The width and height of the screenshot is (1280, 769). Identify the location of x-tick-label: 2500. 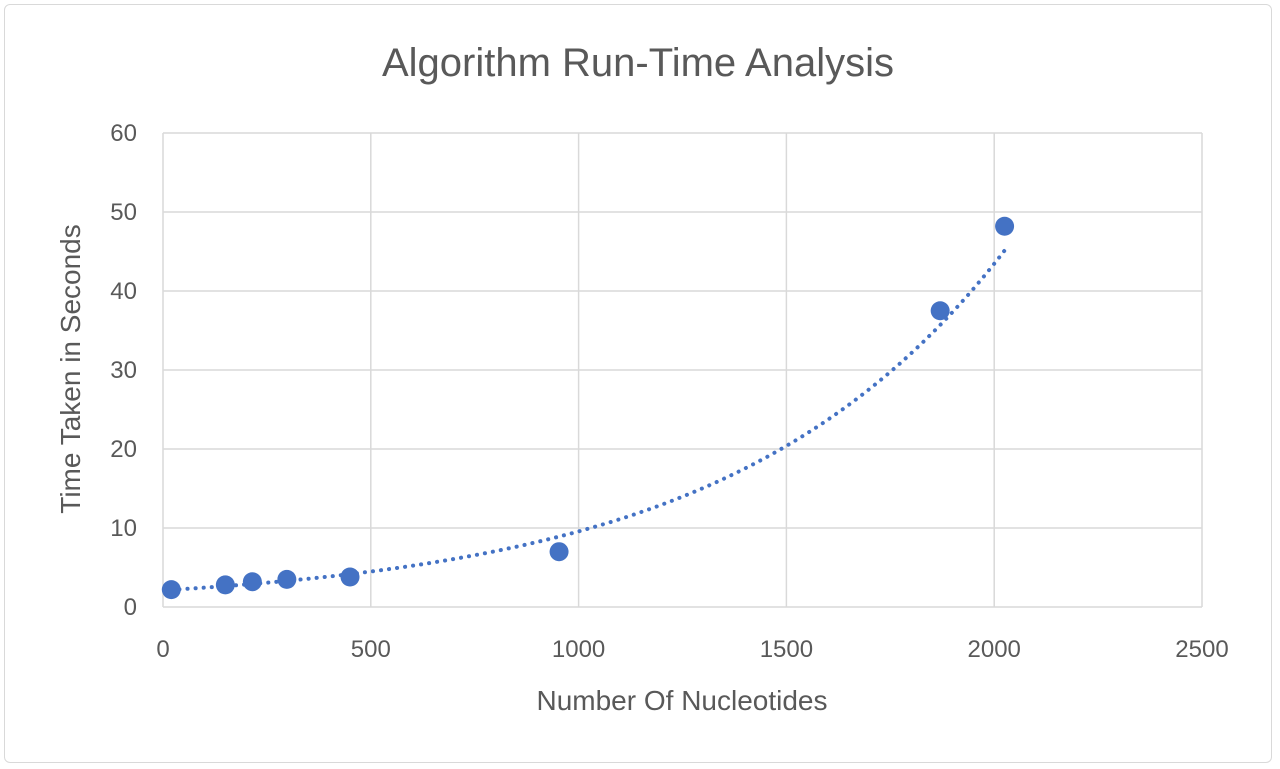
(1201, 649).